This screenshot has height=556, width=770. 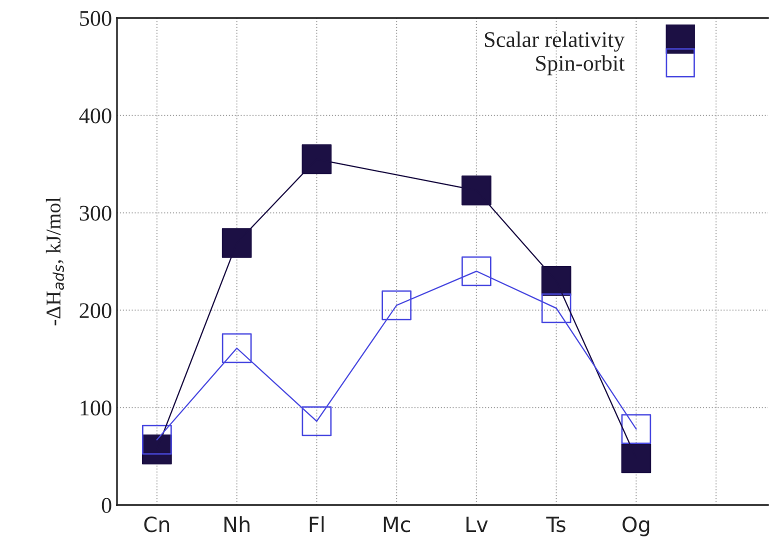 I want to click on x-tick-label: Cn, so click(x=157, y=524).